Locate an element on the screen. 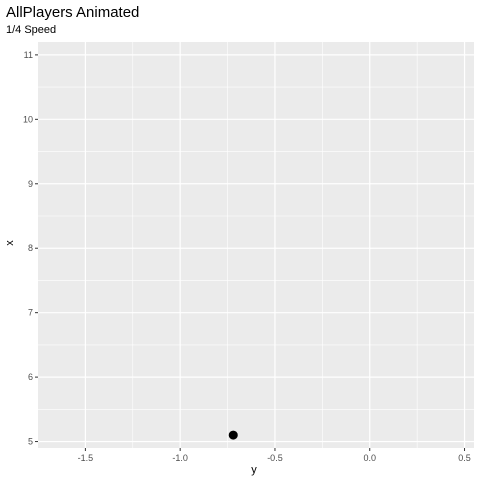 The width and height of the screenshot is (480, 480). data-point is located at coordinates (233, 435).